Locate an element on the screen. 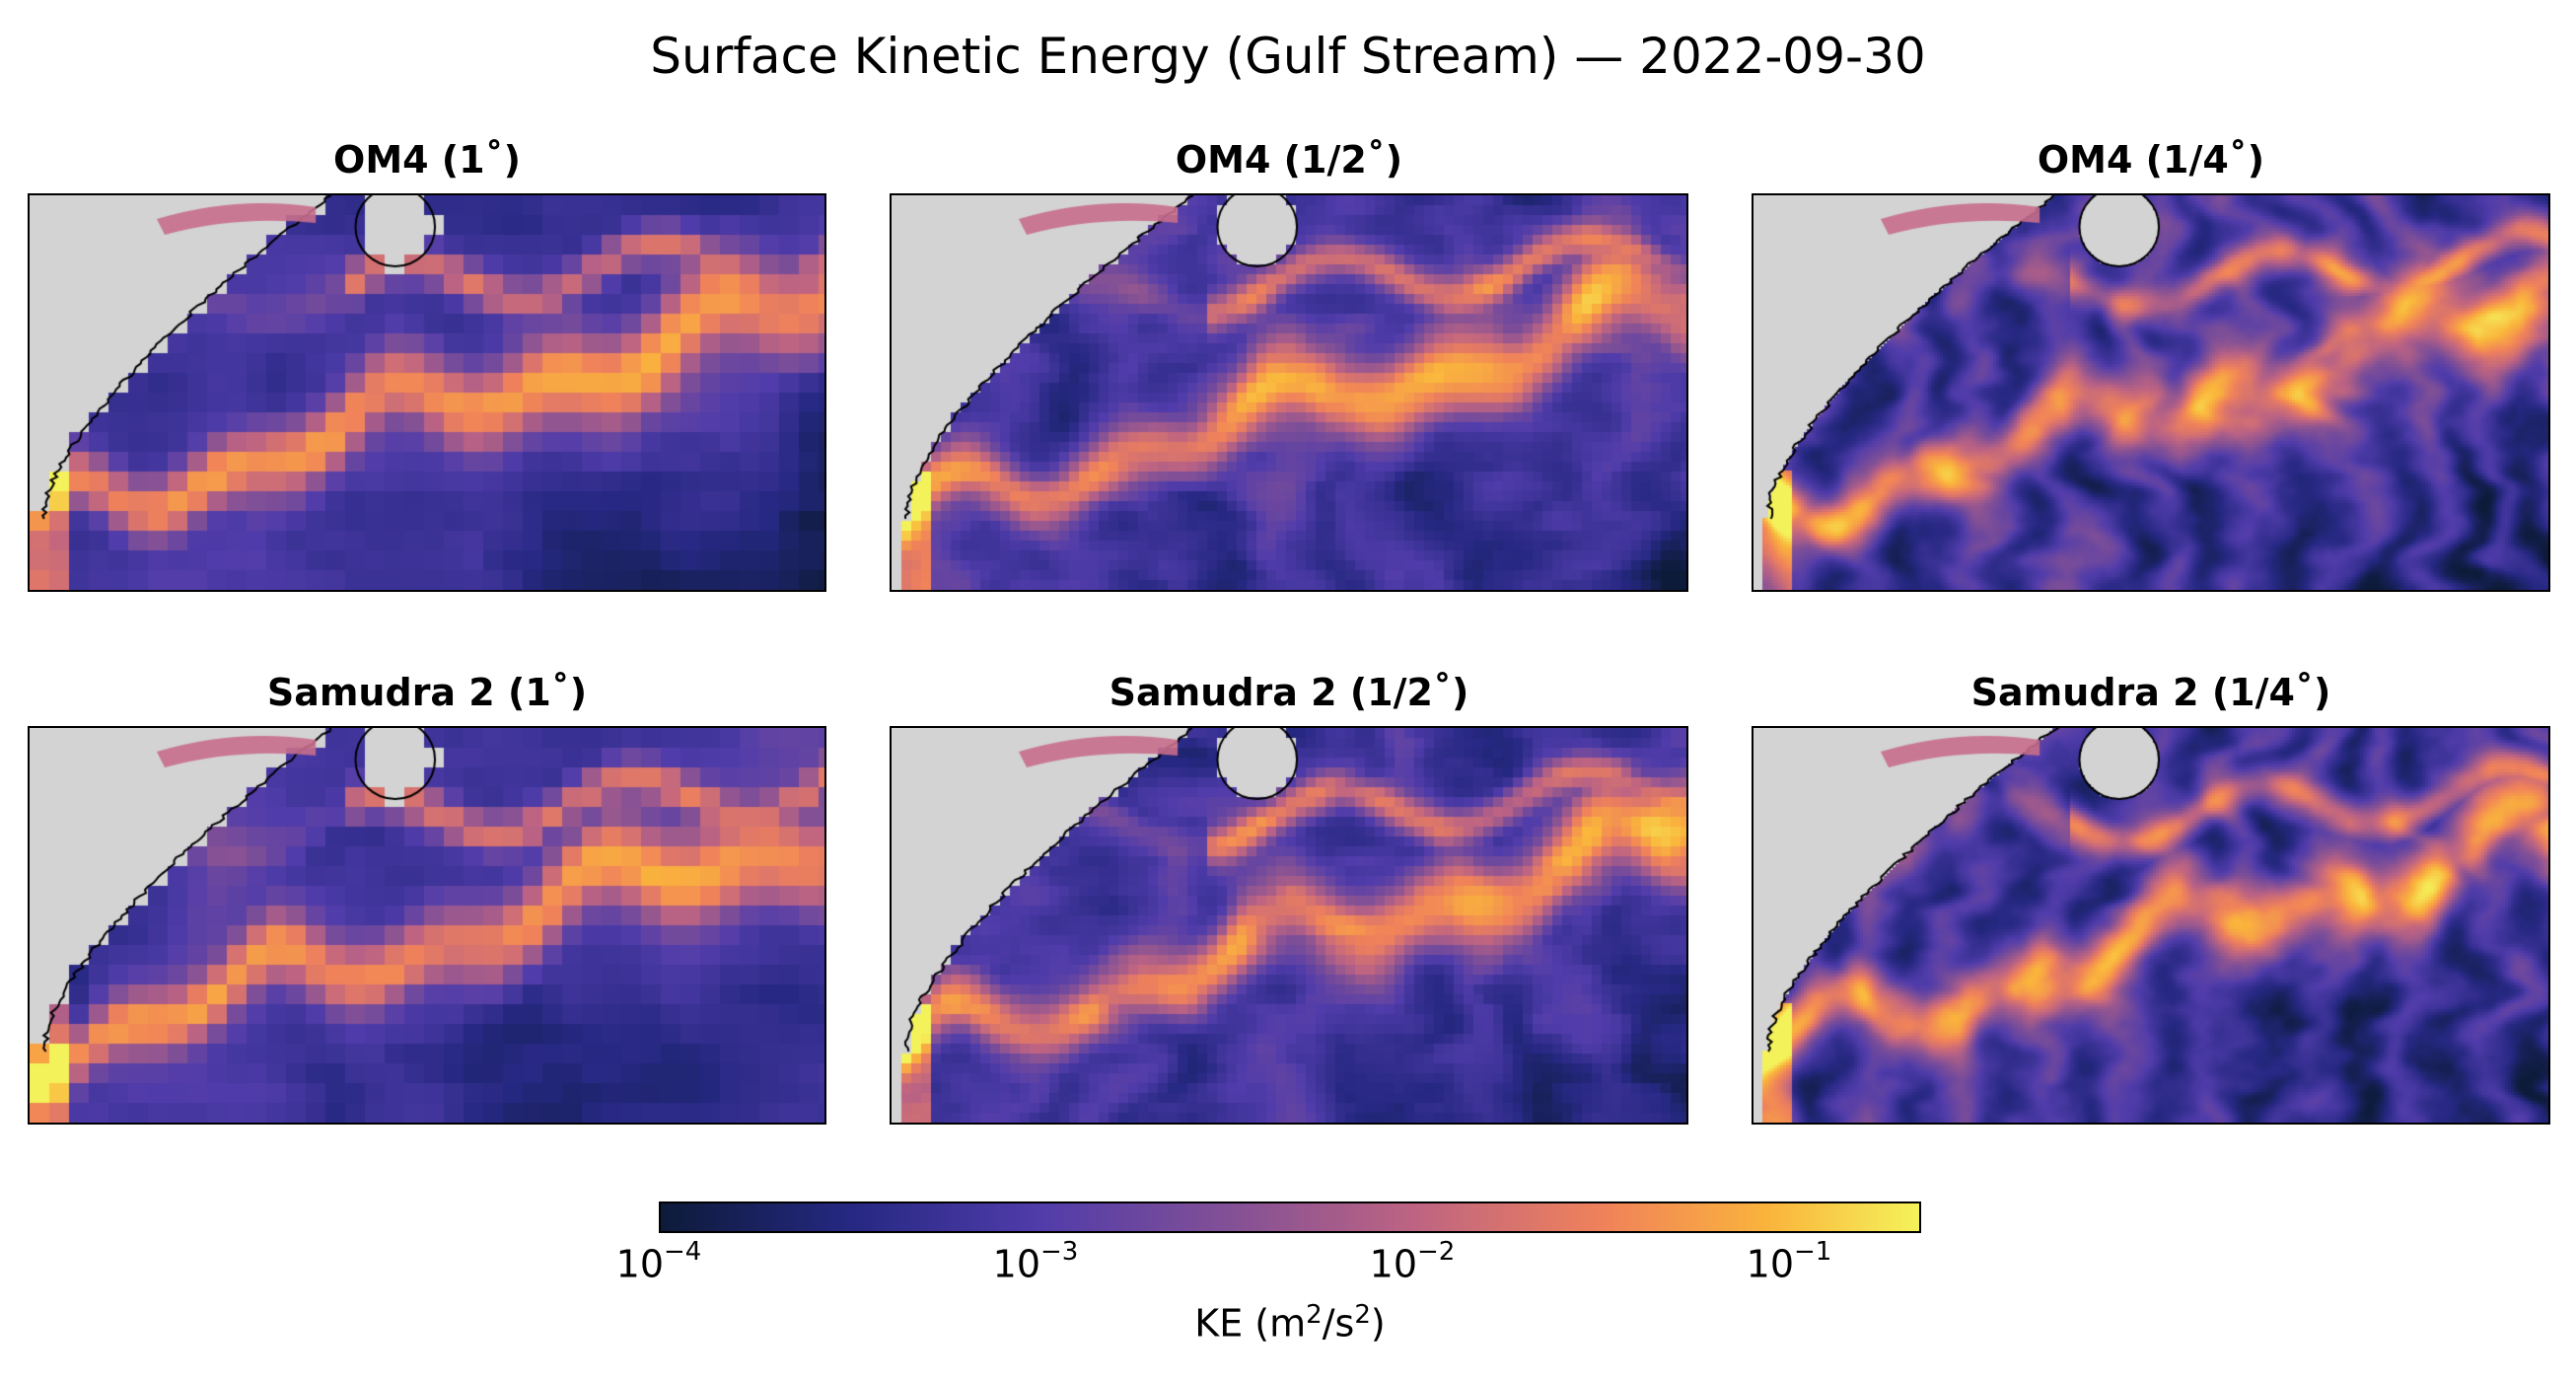  panel-title-samudra-halfdeg: Samudra 2 (1/2˚) is located at coordinates (1289, 692).